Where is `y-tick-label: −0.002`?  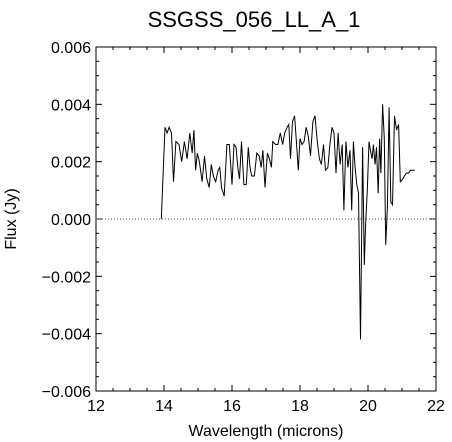
y-tick-label: −0.002 is located at coordinates (66, 277).